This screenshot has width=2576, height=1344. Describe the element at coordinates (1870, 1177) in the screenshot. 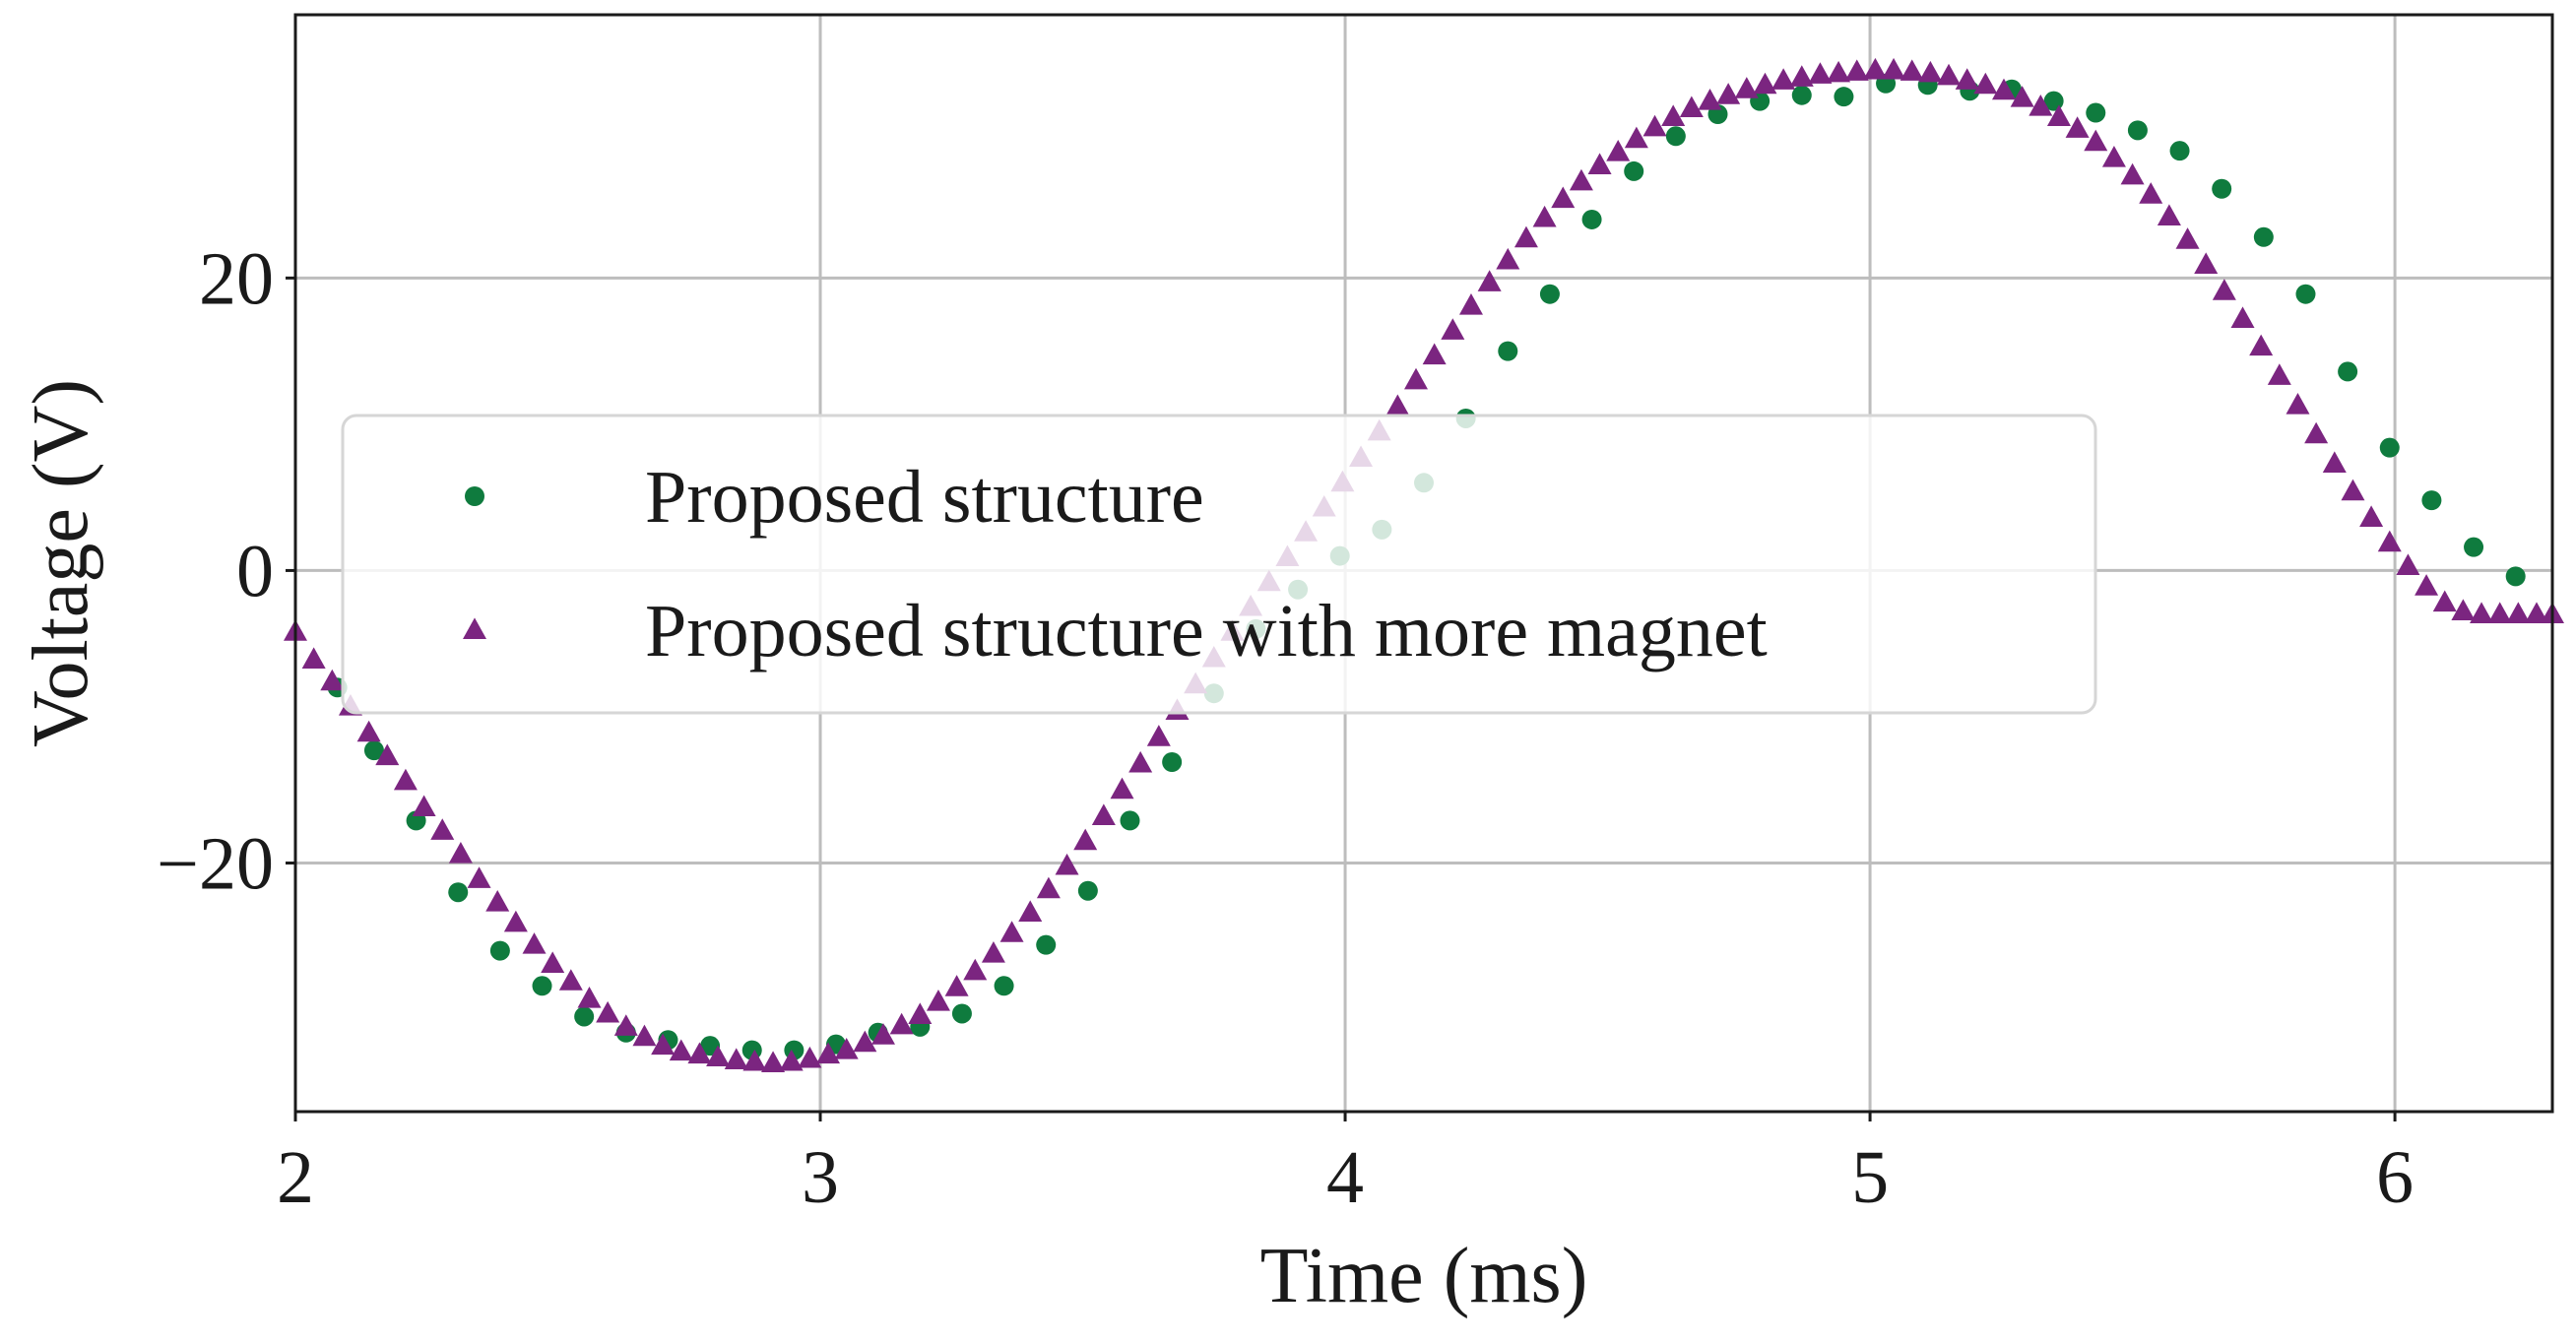

I see `x-tick-label: 5` at that location.